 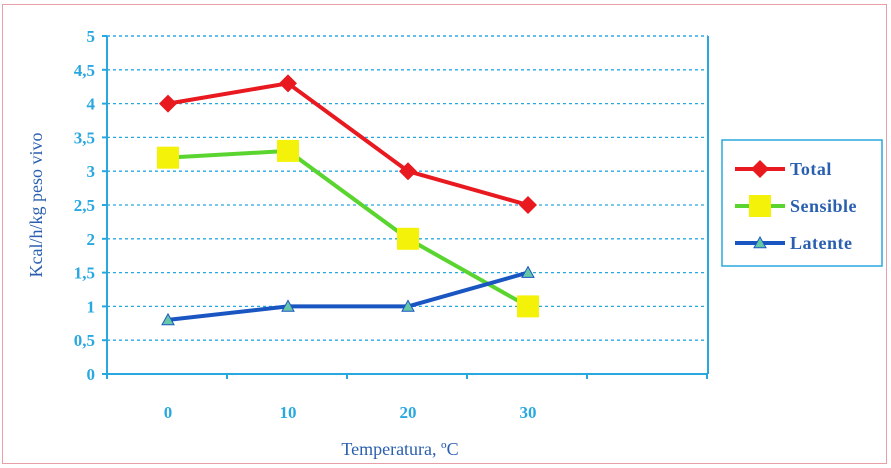 What do you see at coordinates (821, 243) in the screenshot?
I see `legend-label-latente: Latente` at bounding box center [821, 243].